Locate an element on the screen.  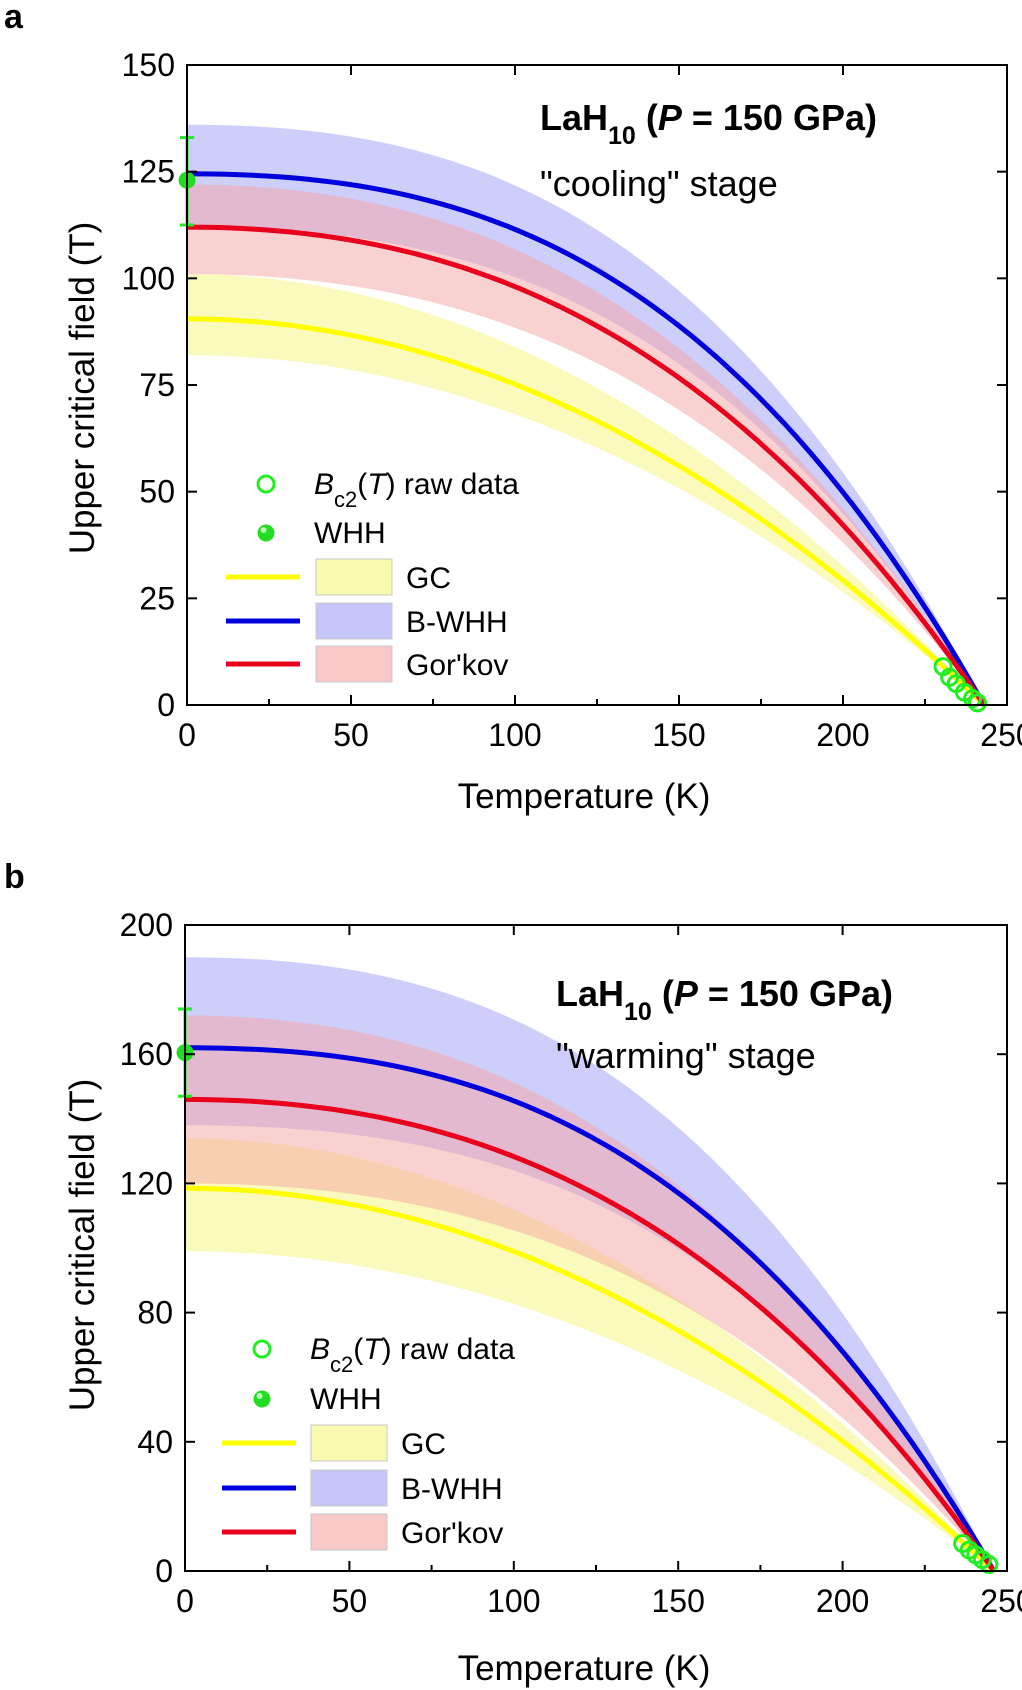
panel-a-y-axis-label: Upper critical field (T) is located at coordinates (82, 388).